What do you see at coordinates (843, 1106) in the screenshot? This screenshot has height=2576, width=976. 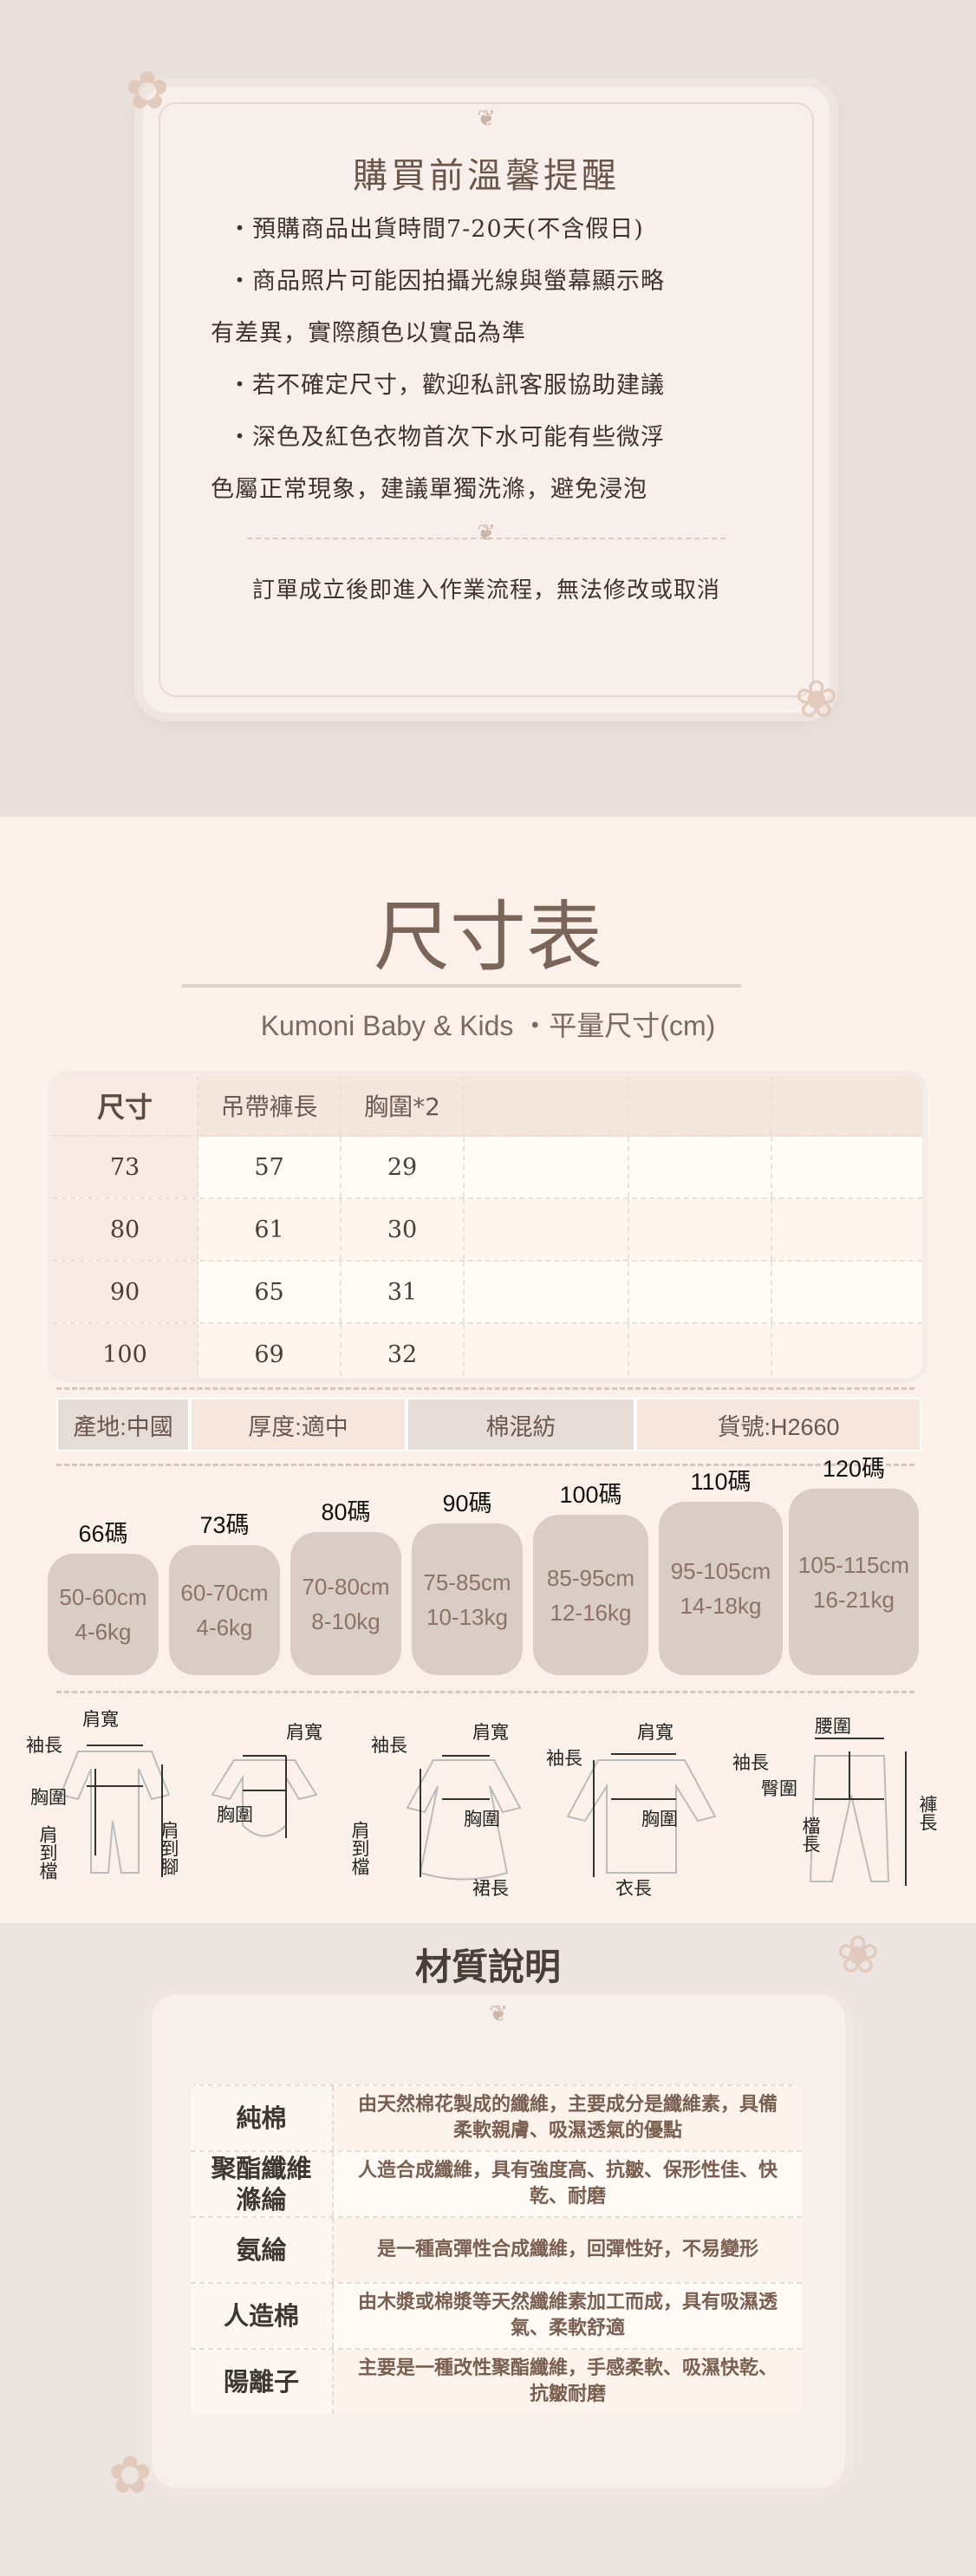 I see `header-cell` at bounding box center [843, 1106].